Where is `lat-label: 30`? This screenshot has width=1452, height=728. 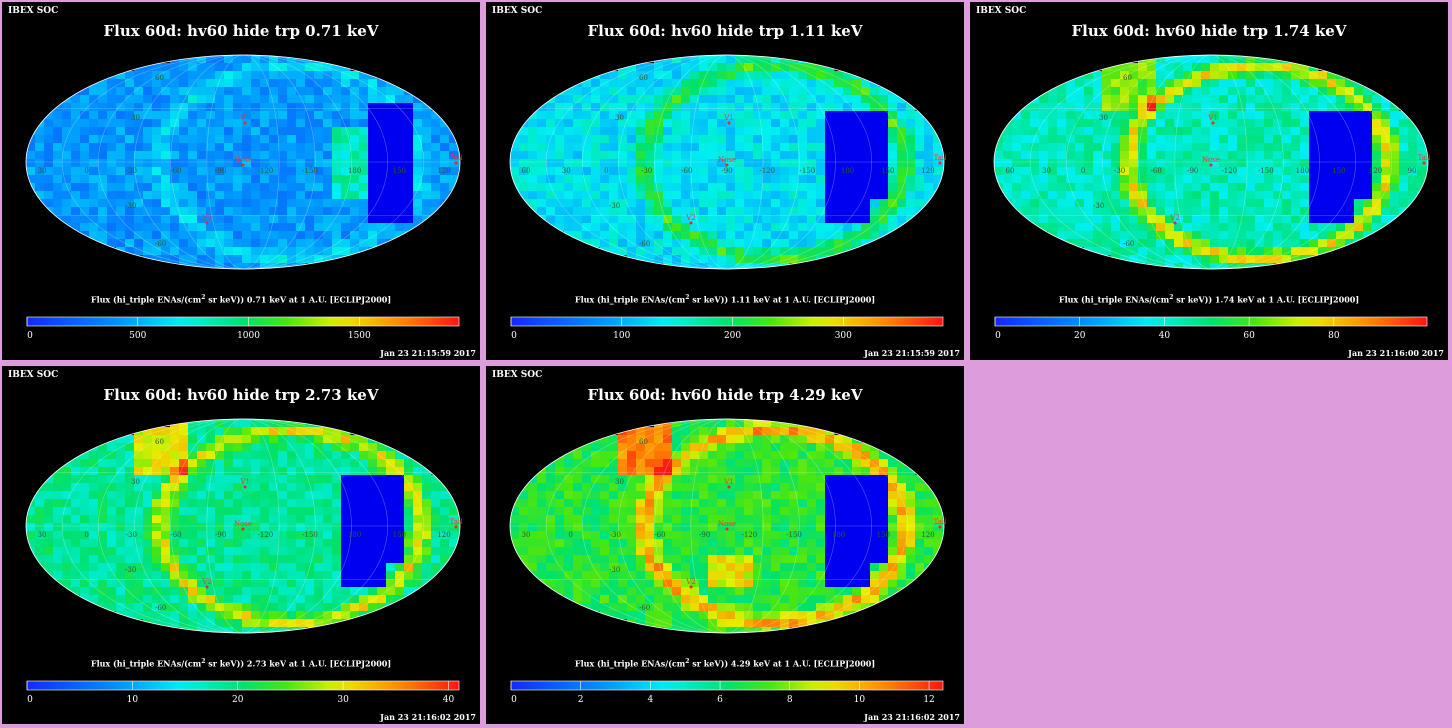 lat-label: 30 is located at coordinates (135, 118).